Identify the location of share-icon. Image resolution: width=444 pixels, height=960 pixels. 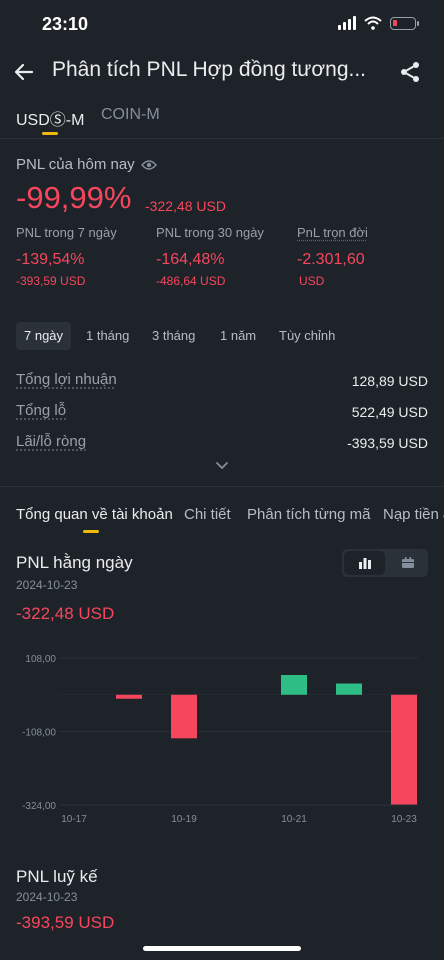
(410, 72).